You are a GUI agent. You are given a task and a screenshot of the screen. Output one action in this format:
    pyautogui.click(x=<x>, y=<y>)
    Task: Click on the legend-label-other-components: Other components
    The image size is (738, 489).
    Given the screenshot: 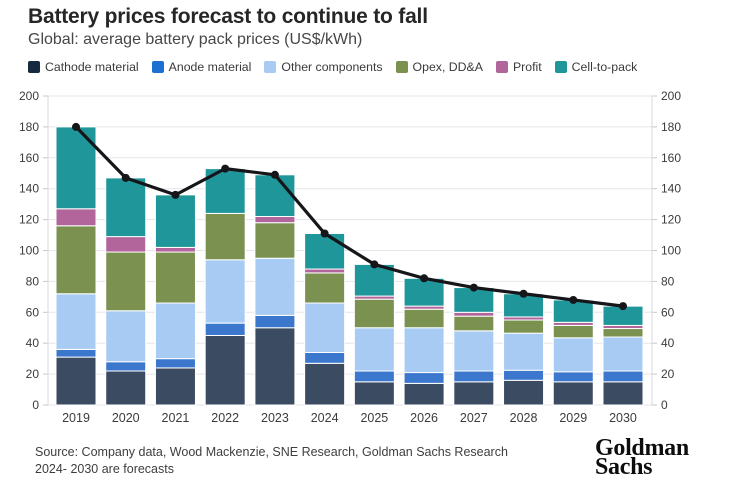 What is the action you would take?
    pyautogui.click(x=332, y=67)
    